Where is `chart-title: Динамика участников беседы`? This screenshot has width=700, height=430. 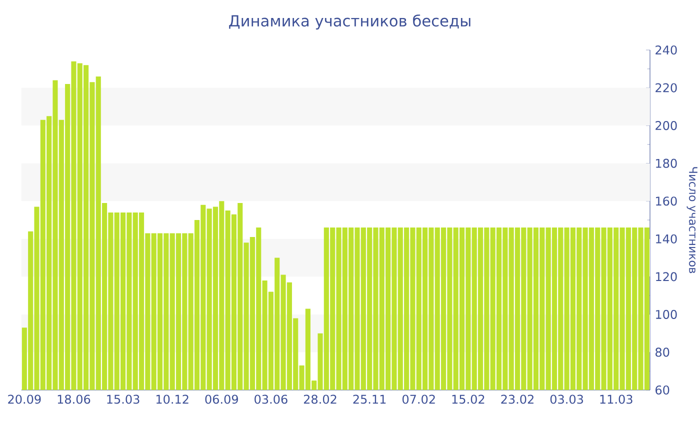 chart-title: Динамика участников беседы is located at coordinates (349, 22).